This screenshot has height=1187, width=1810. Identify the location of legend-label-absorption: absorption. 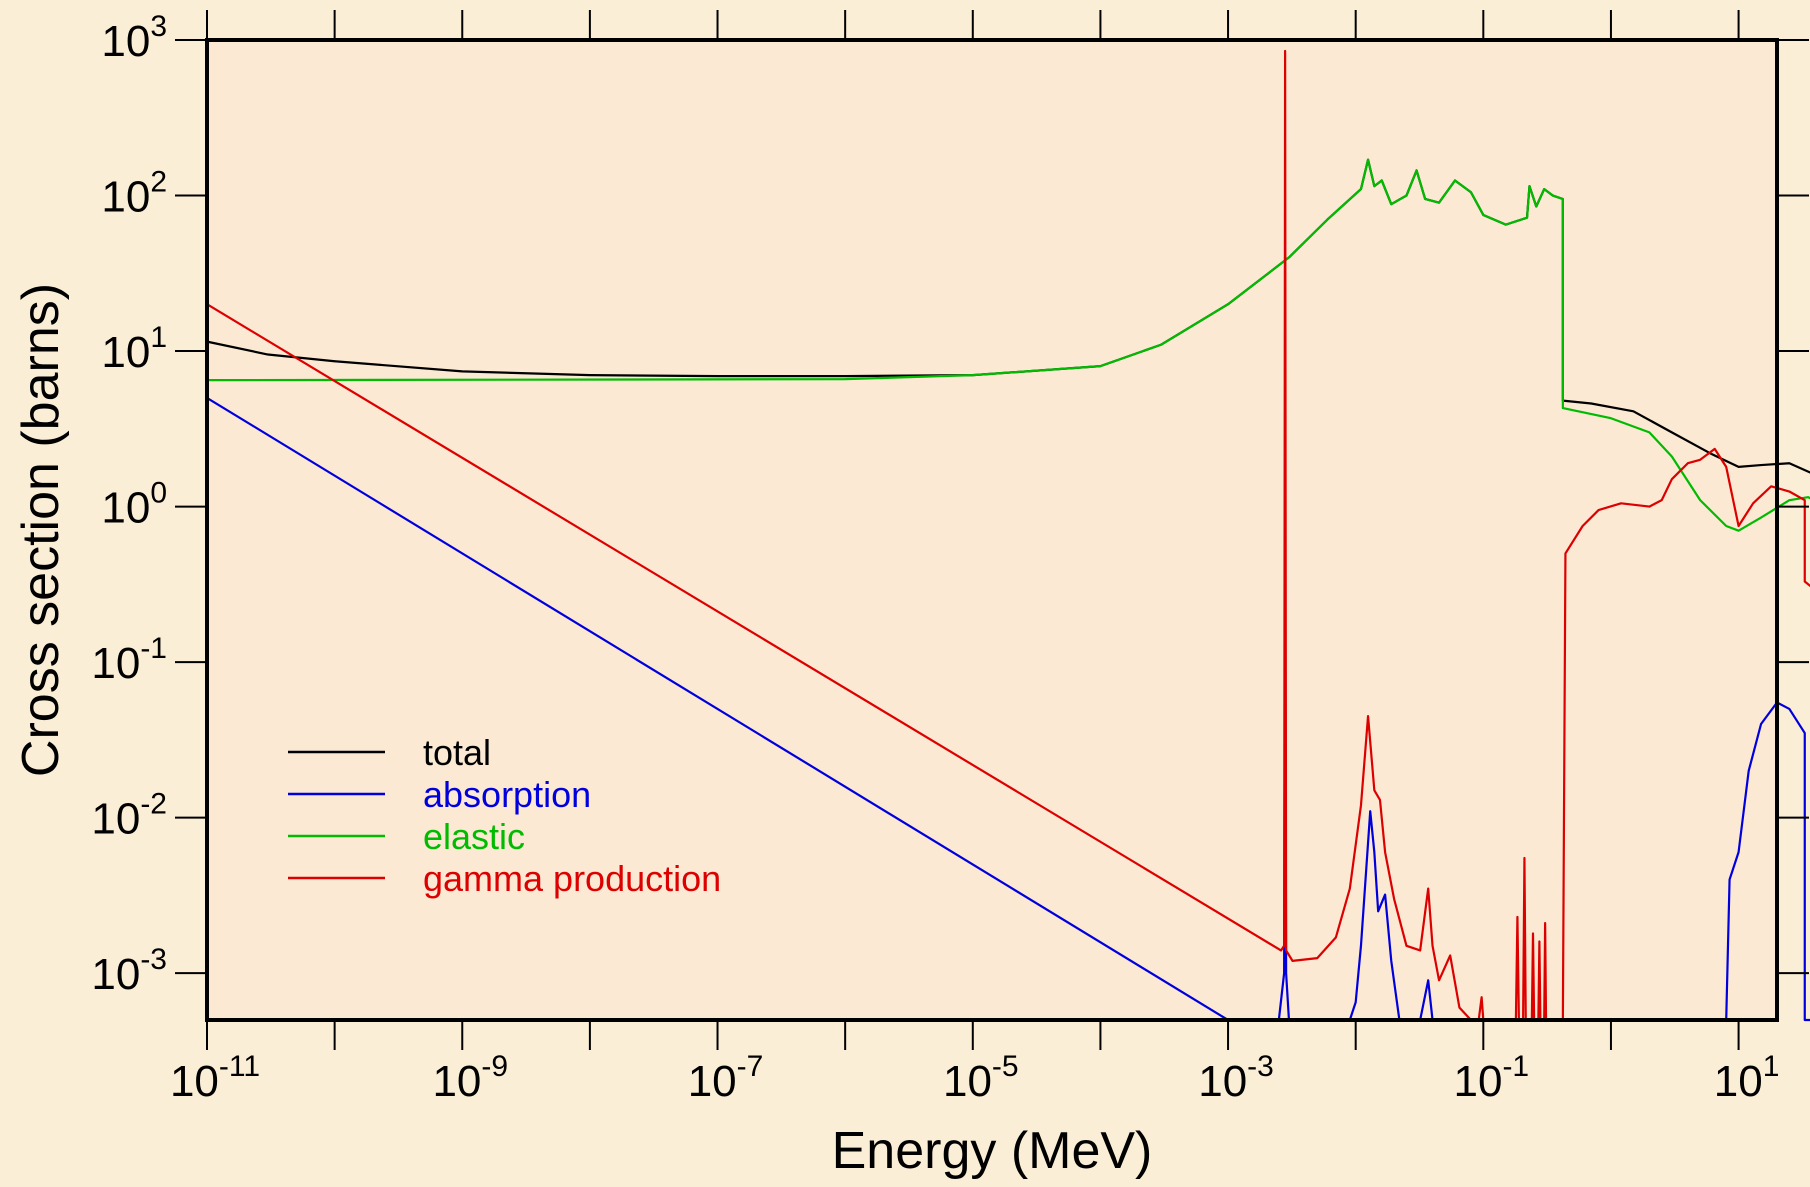
(507, 794).